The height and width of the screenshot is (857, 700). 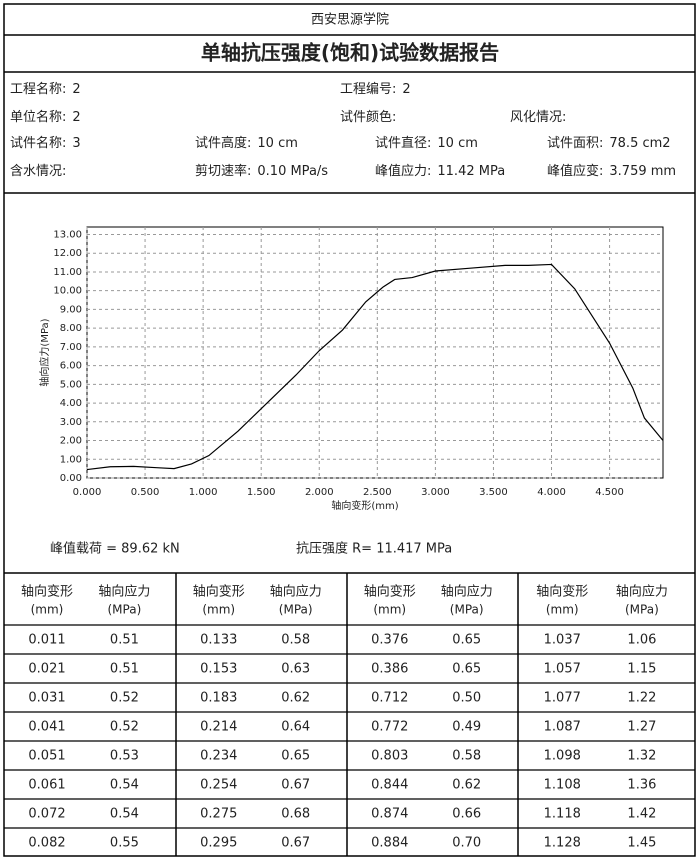 I want to click on info-field: 试件名称: 3, so click(x=45, y=143).